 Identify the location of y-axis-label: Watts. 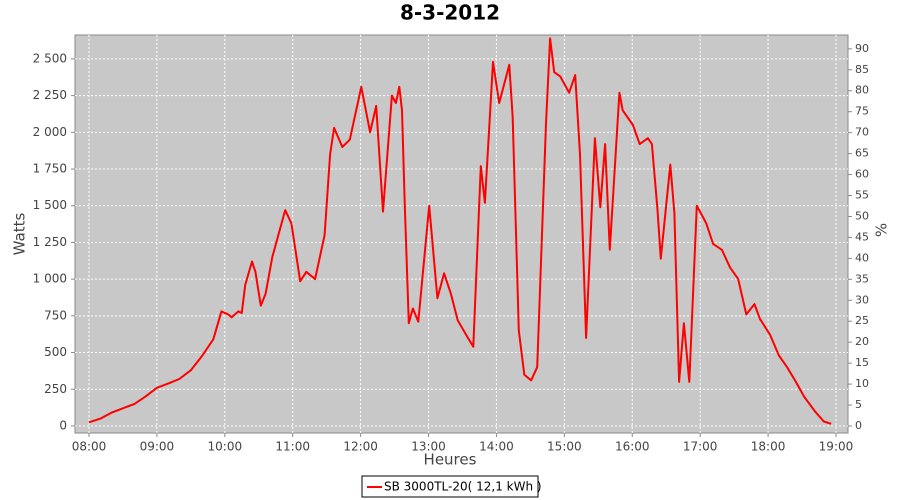
(20, 234).